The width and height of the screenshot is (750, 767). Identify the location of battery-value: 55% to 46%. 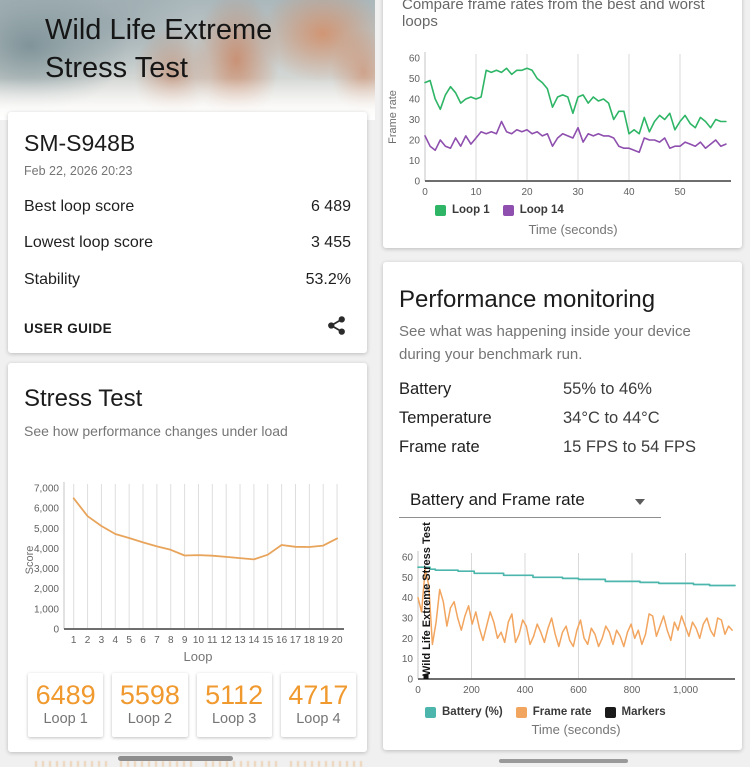
(607, 389).